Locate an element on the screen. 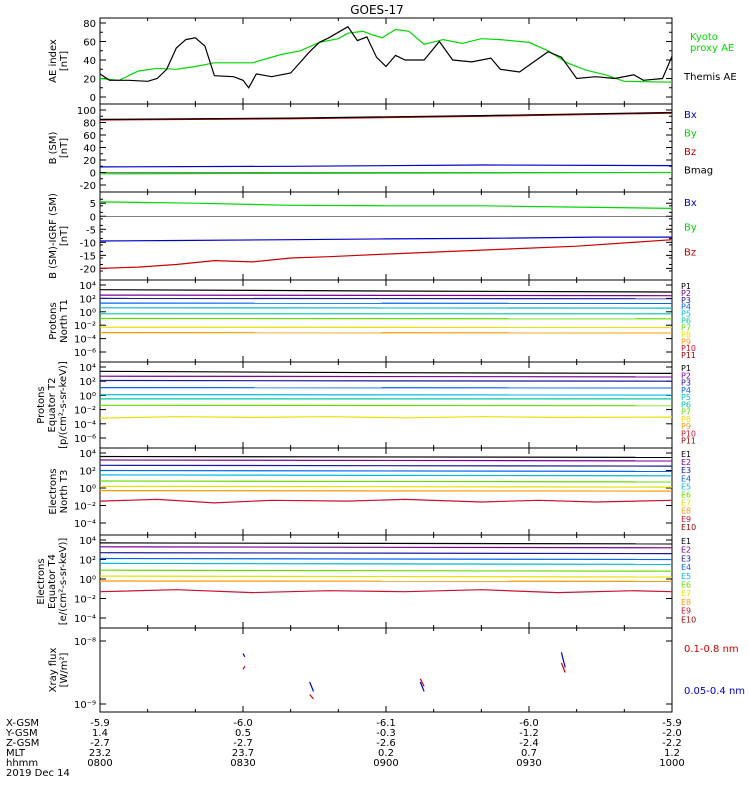 The width and height of the screenshot is (750, 800). series-line-bx is located at coordinates (385, 239).